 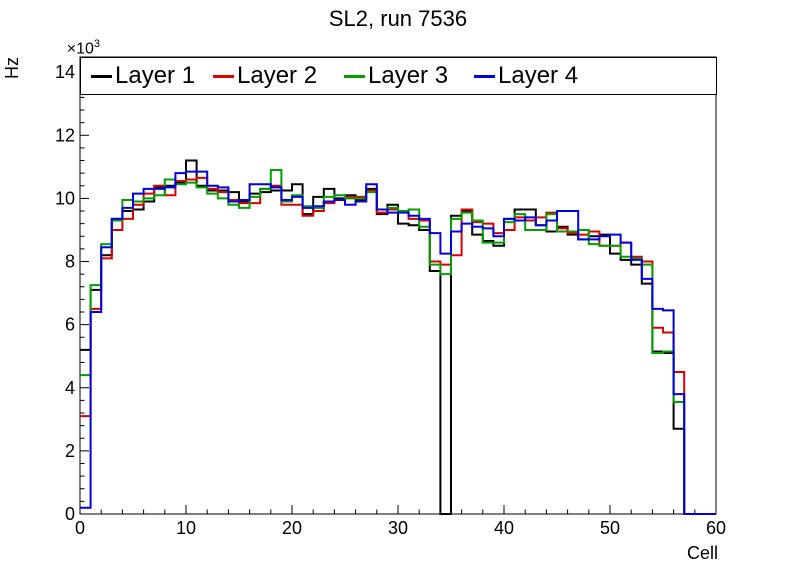 What do you see at coordinates (277, 75) in the screenshot?
I see `legend-label: Layer 2` at bounding box center [277, 75].